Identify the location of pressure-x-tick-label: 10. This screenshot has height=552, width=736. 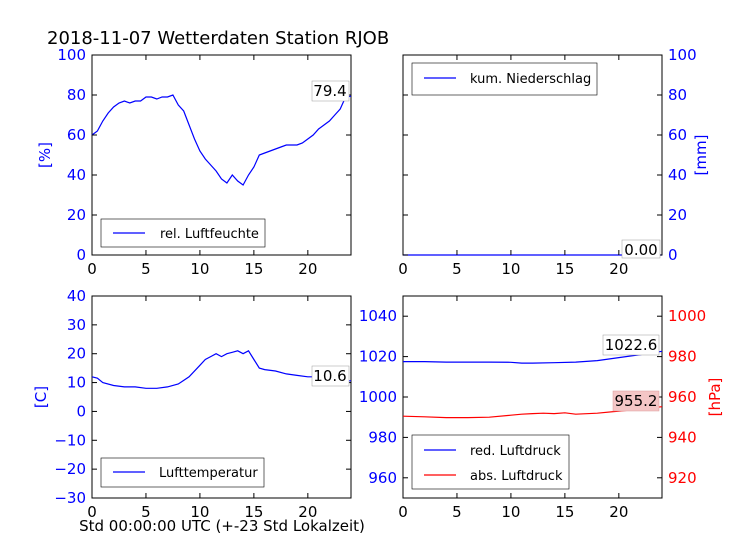
(510, 512).